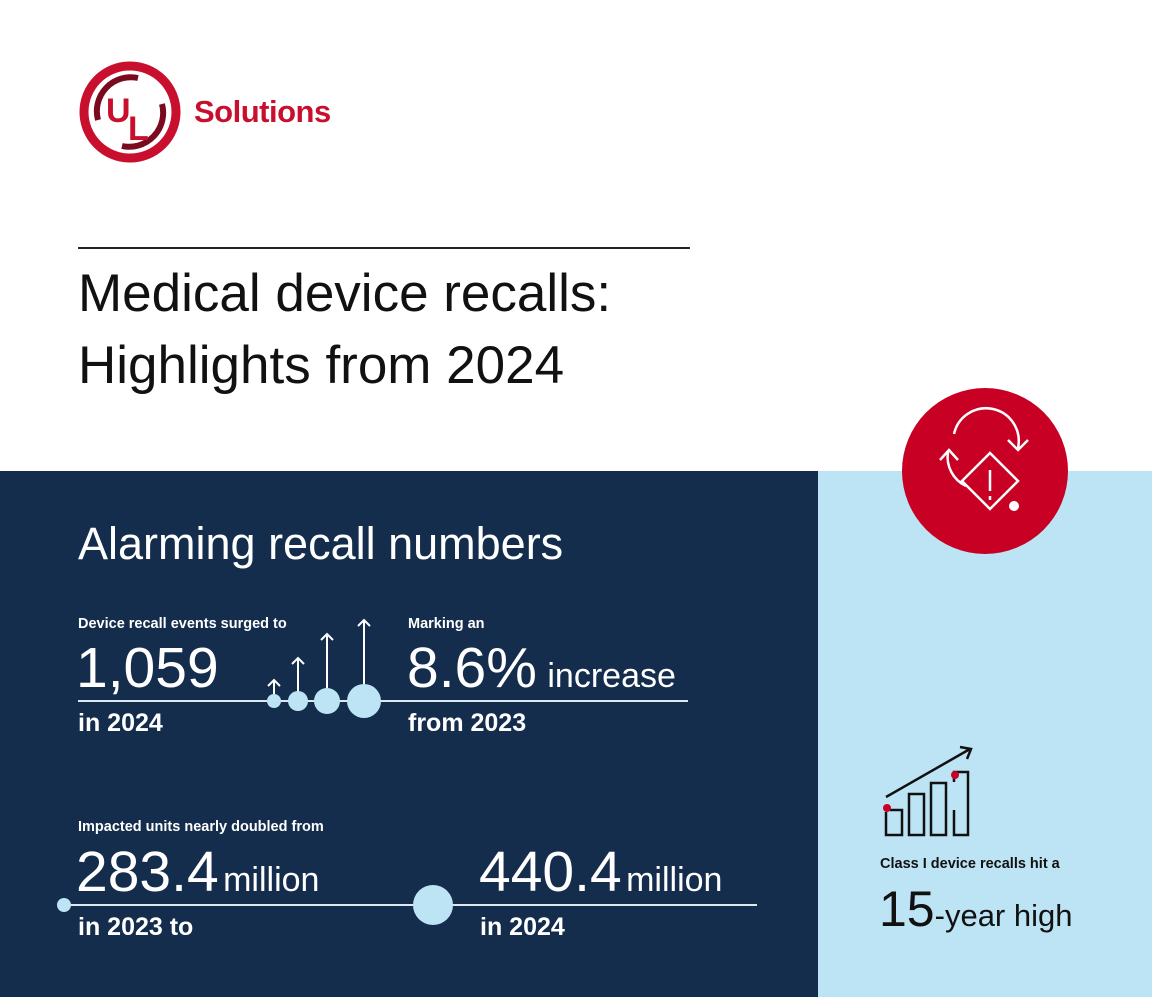 This screenshot has width=1152, height=997. I want to click on units-to-value: 440.4, so click(550, 872).